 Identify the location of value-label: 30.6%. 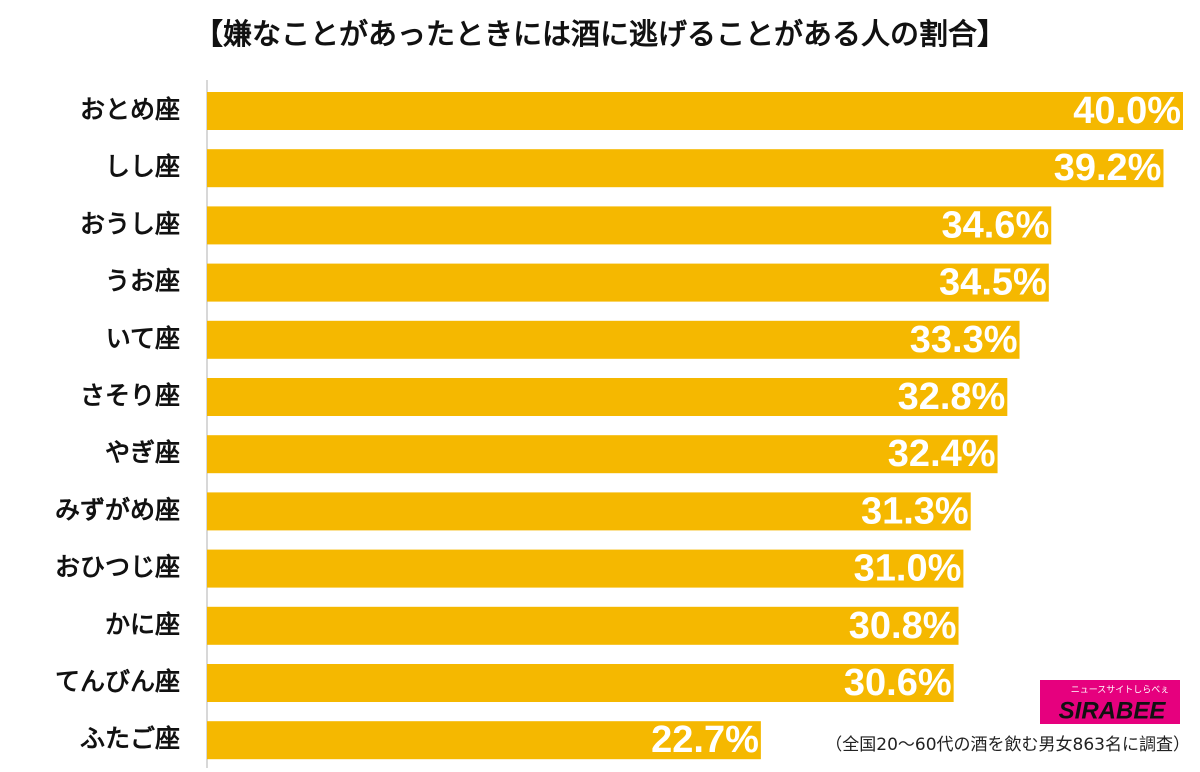
(898, 683).